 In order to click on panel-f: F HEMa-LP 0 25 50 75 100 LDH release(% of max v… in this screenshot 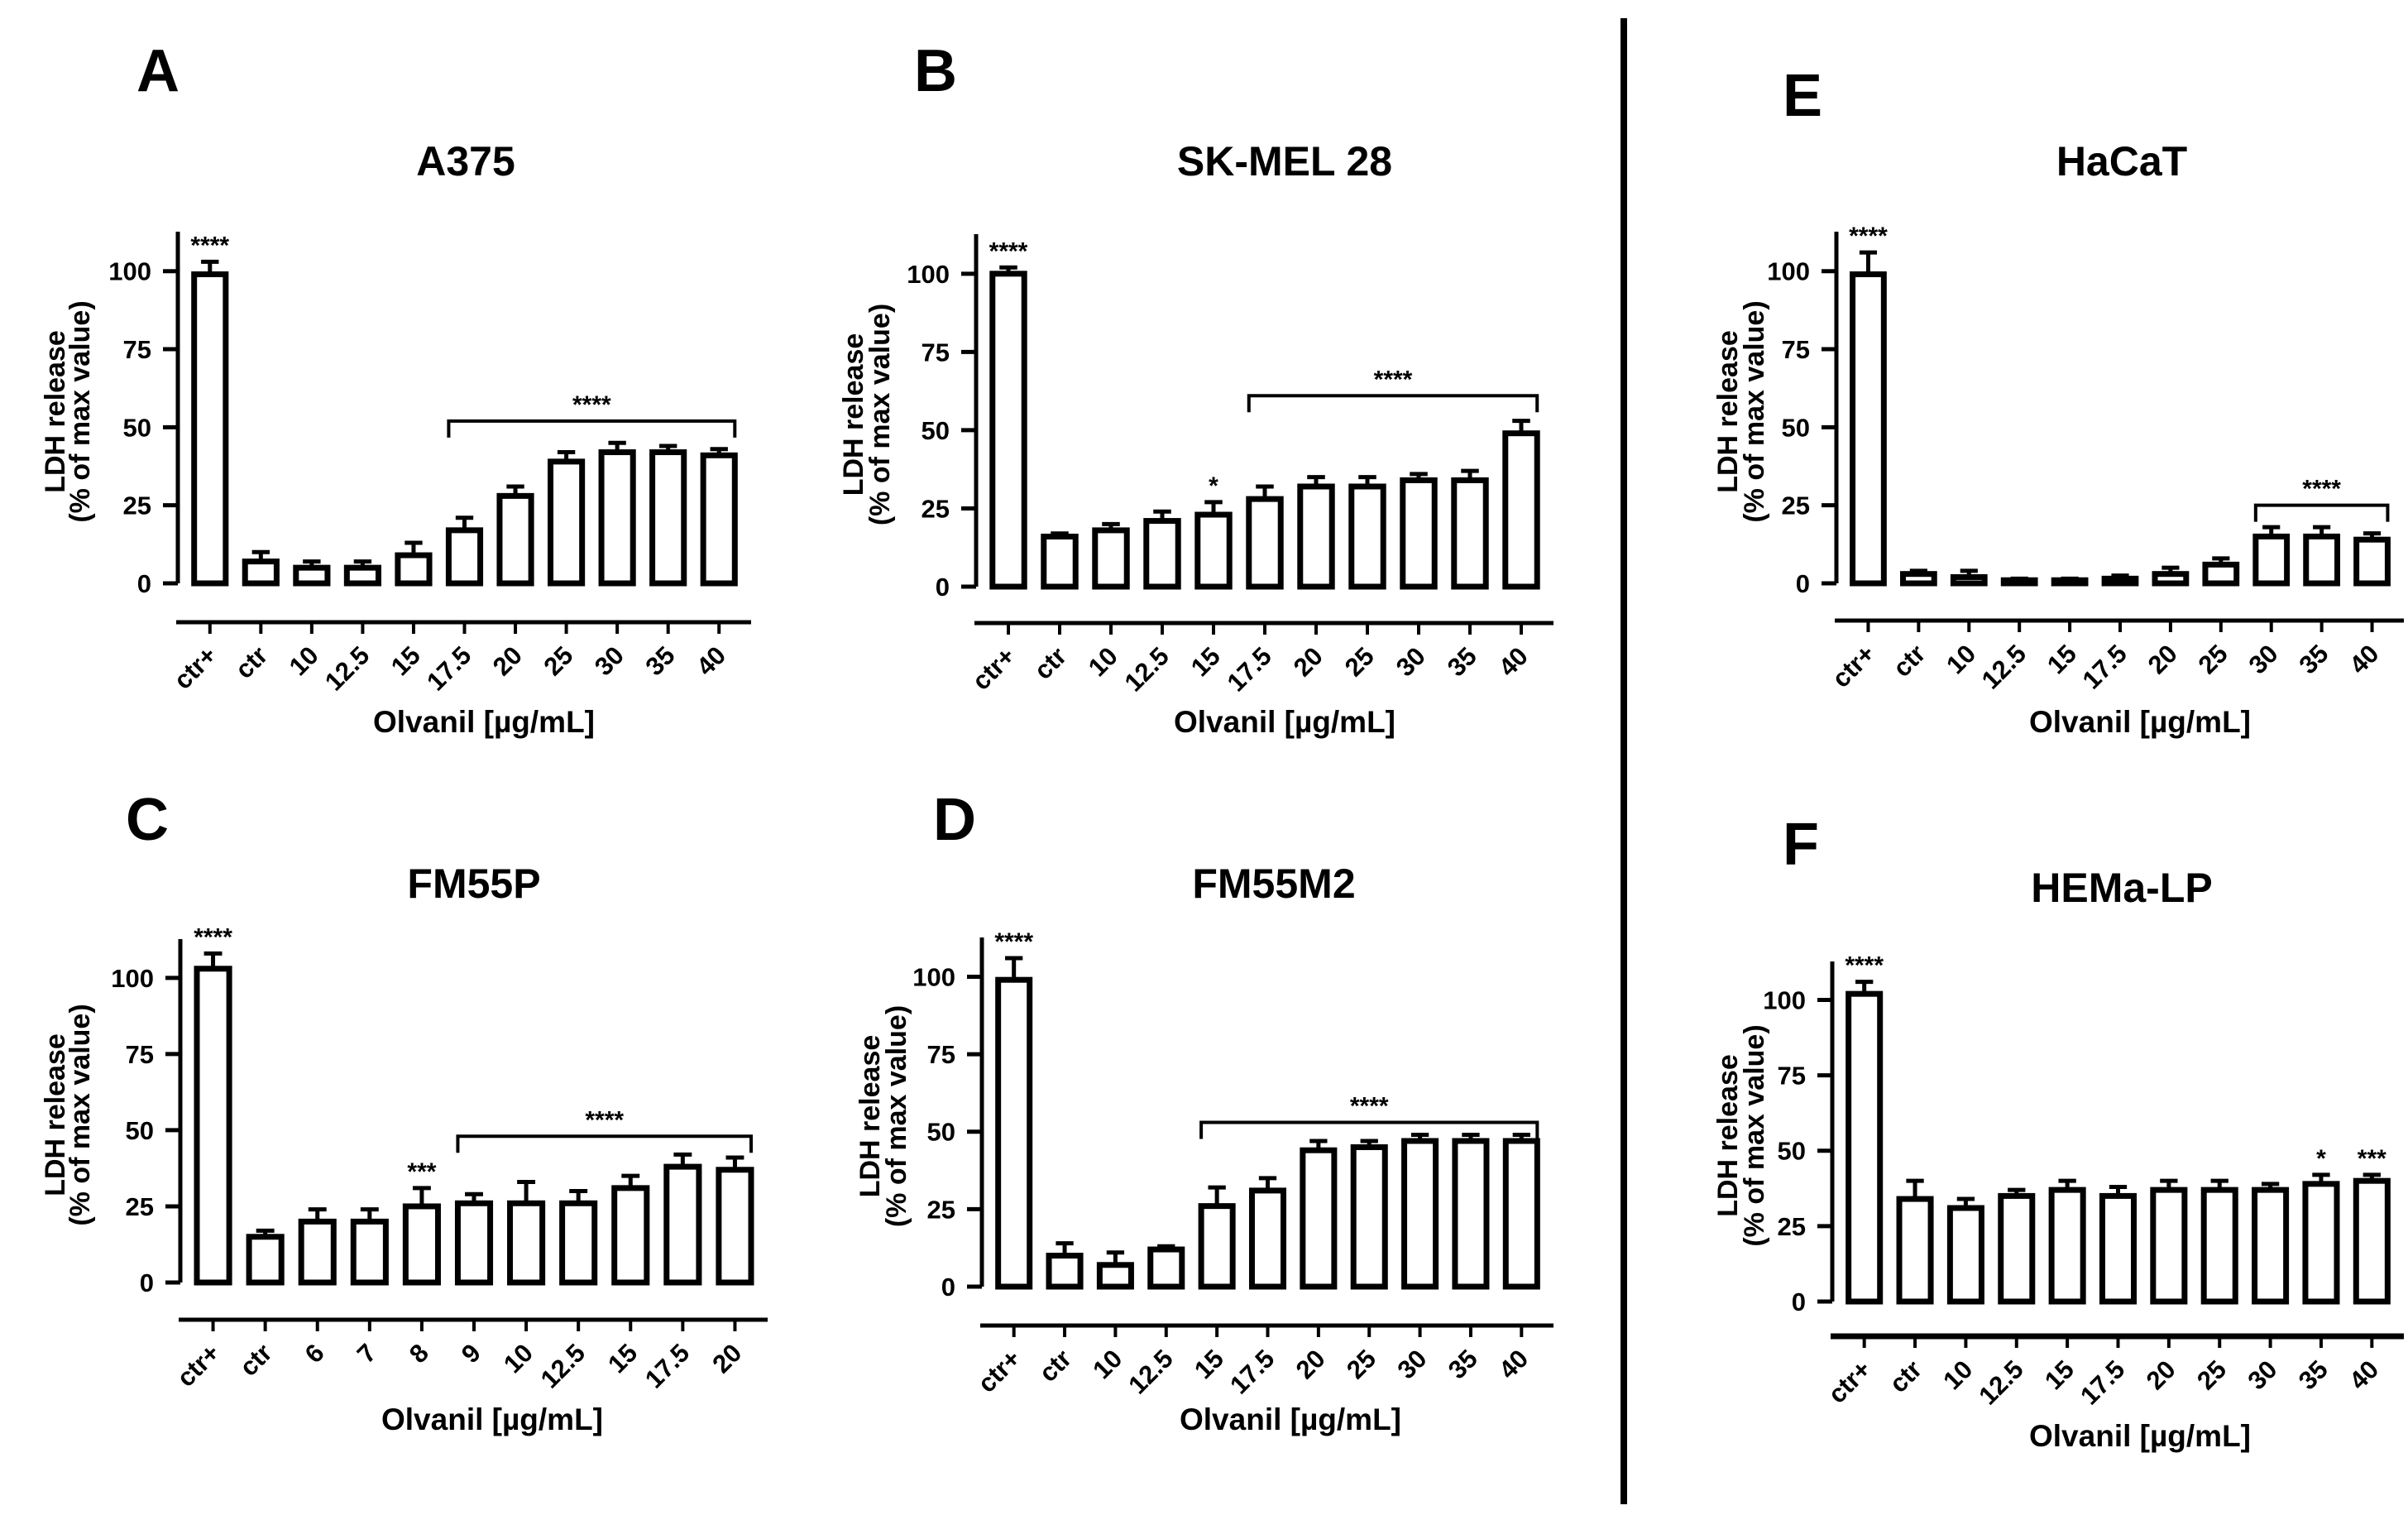, I will do `click(2058, 1132)`.